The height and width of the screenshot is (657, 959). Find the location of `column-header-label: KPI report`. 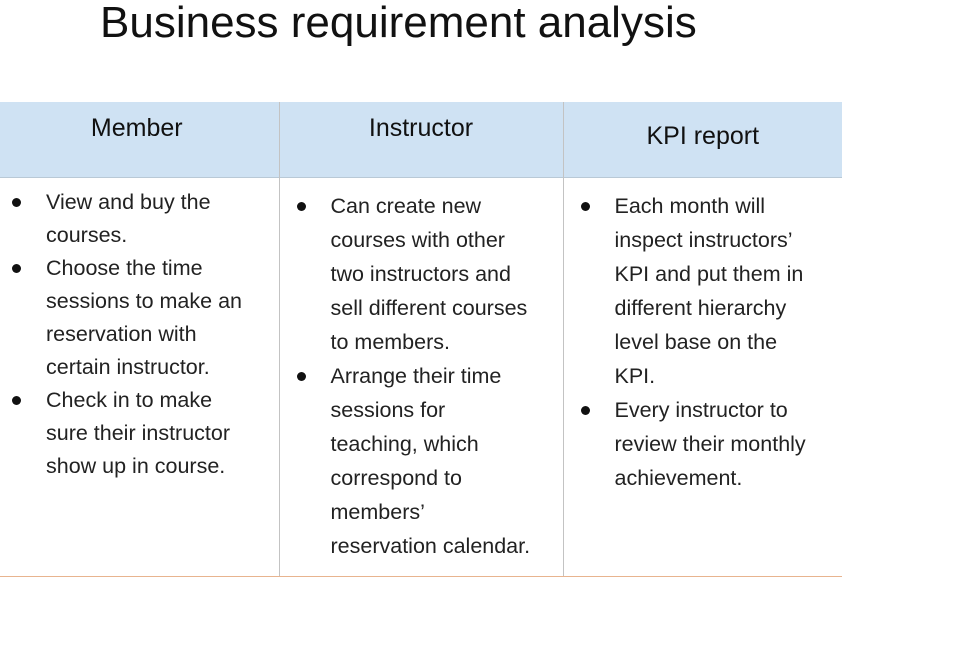

column-header-label: KPI report is located at coordinates (703, 136).